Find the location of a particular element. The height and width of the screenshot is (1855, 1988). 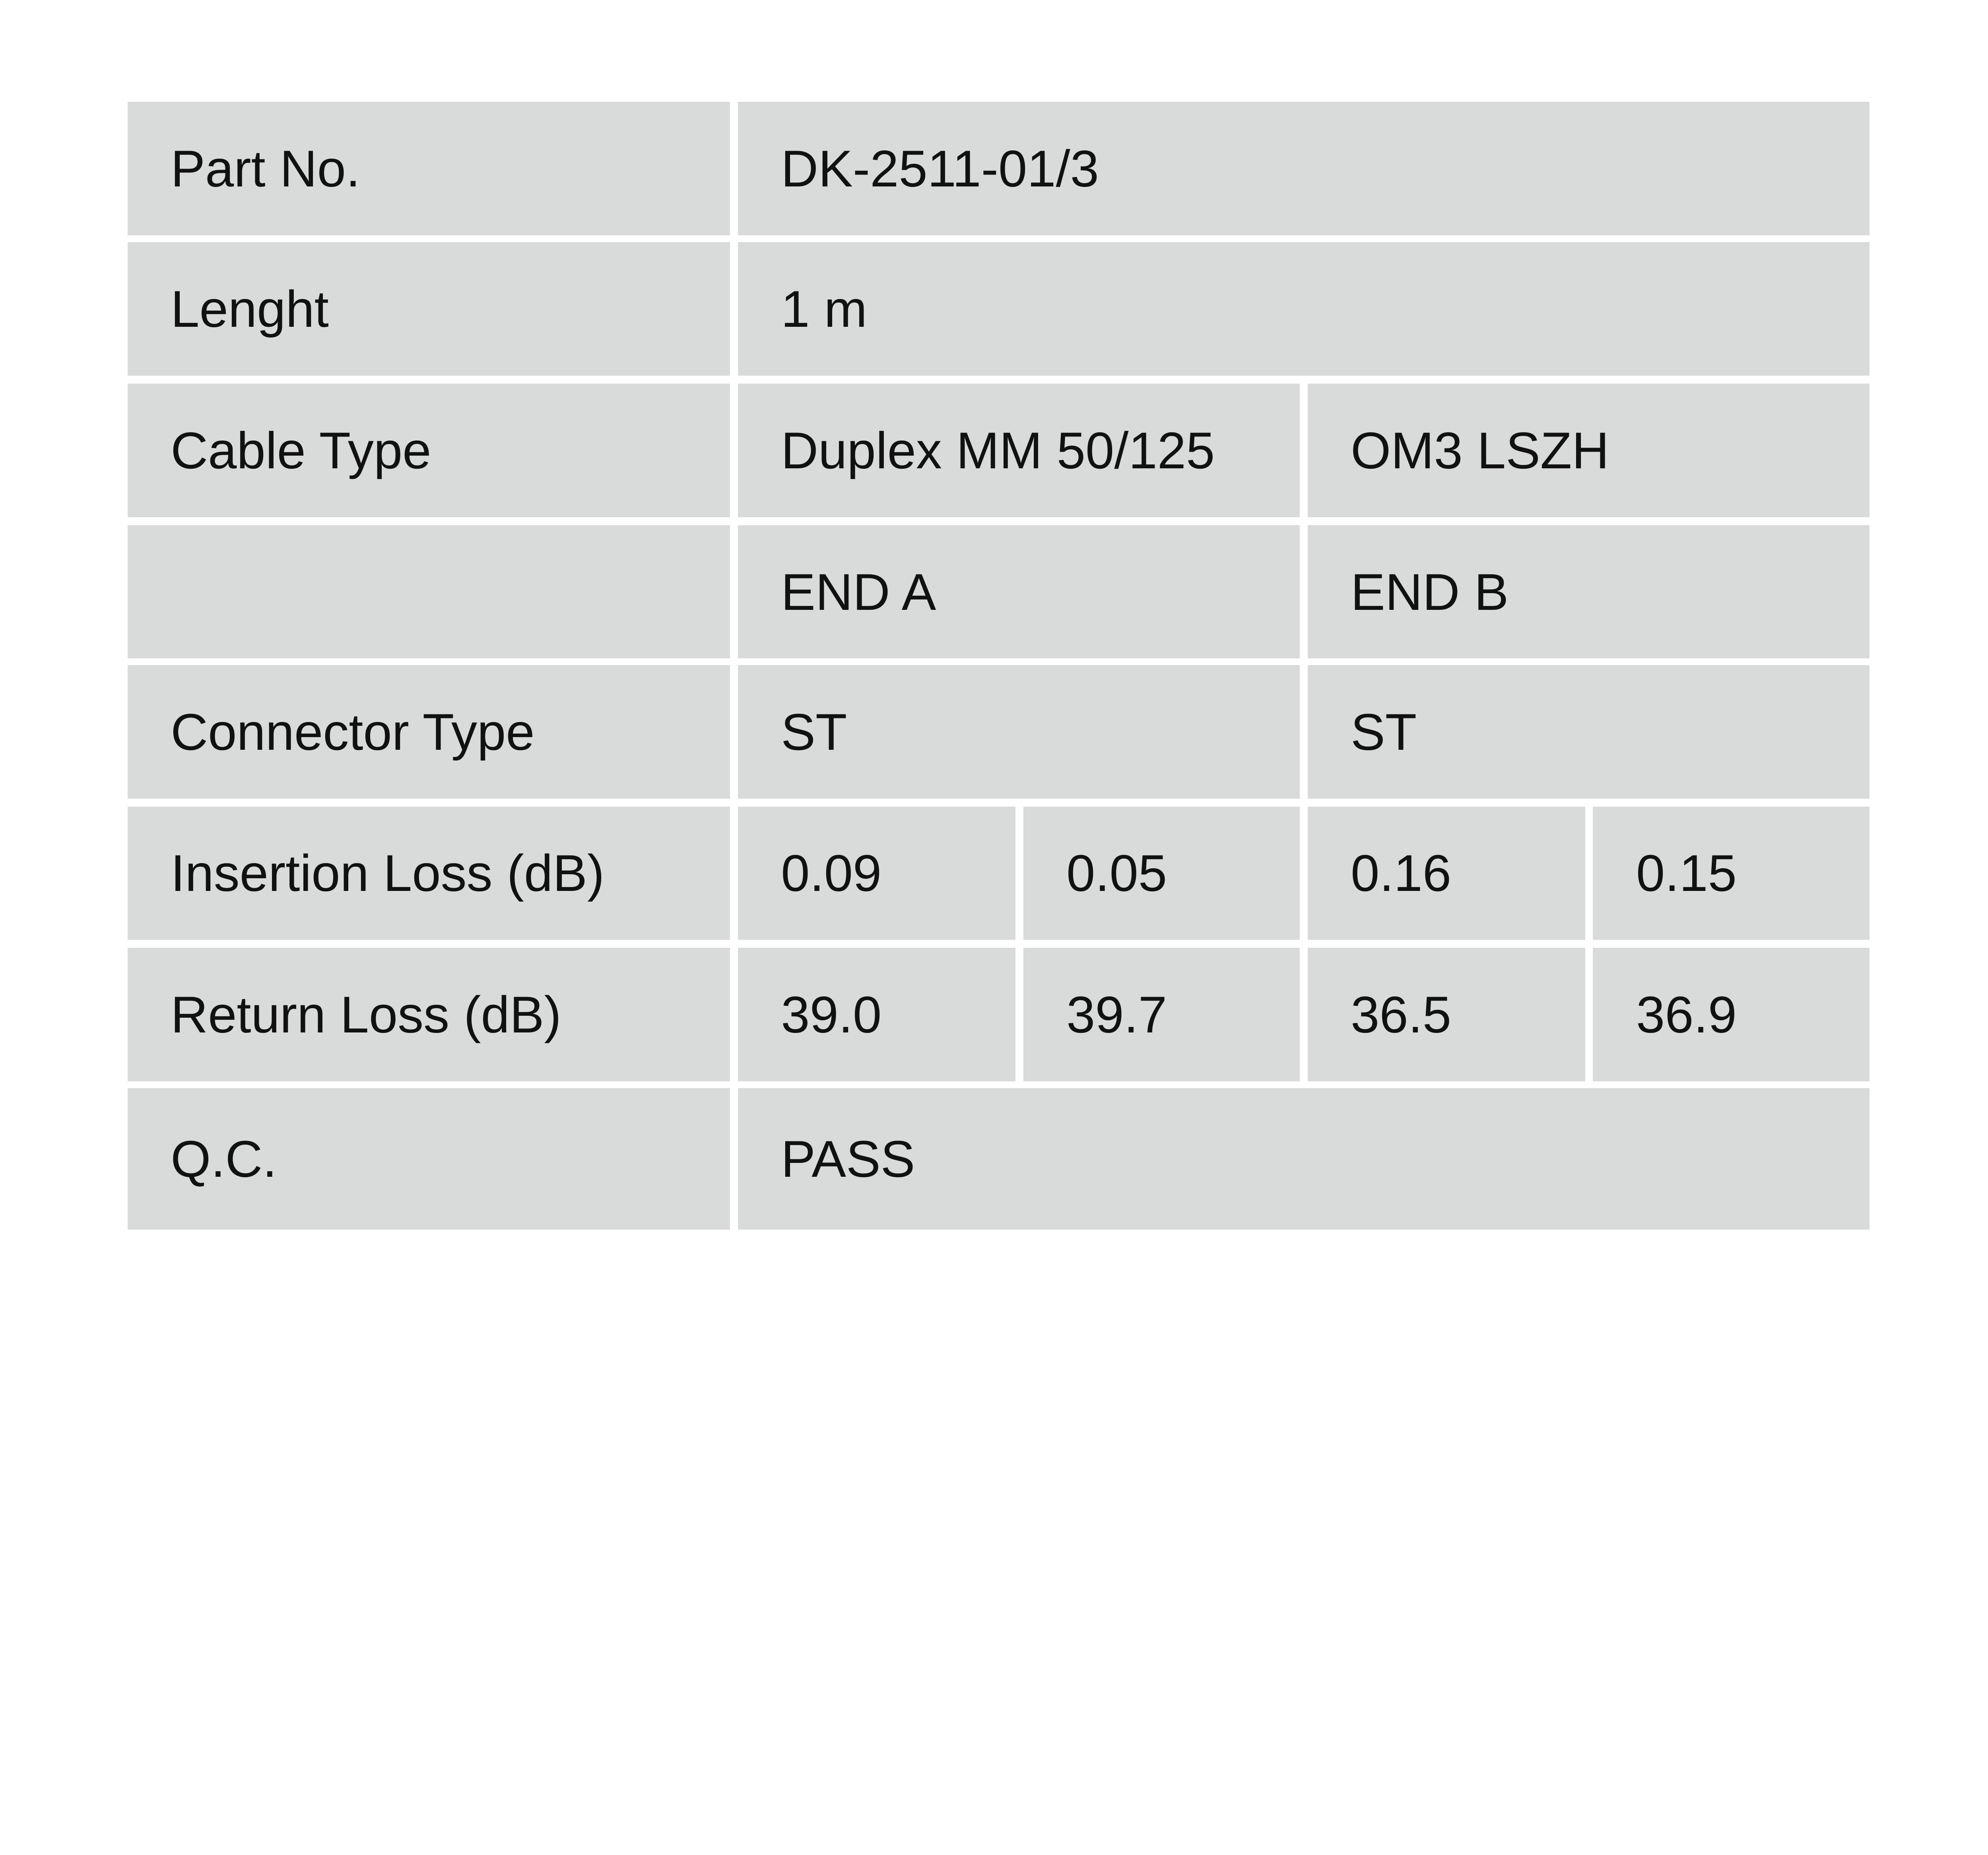

label-qc: Q.C. is located at coordinates (428, 1159).